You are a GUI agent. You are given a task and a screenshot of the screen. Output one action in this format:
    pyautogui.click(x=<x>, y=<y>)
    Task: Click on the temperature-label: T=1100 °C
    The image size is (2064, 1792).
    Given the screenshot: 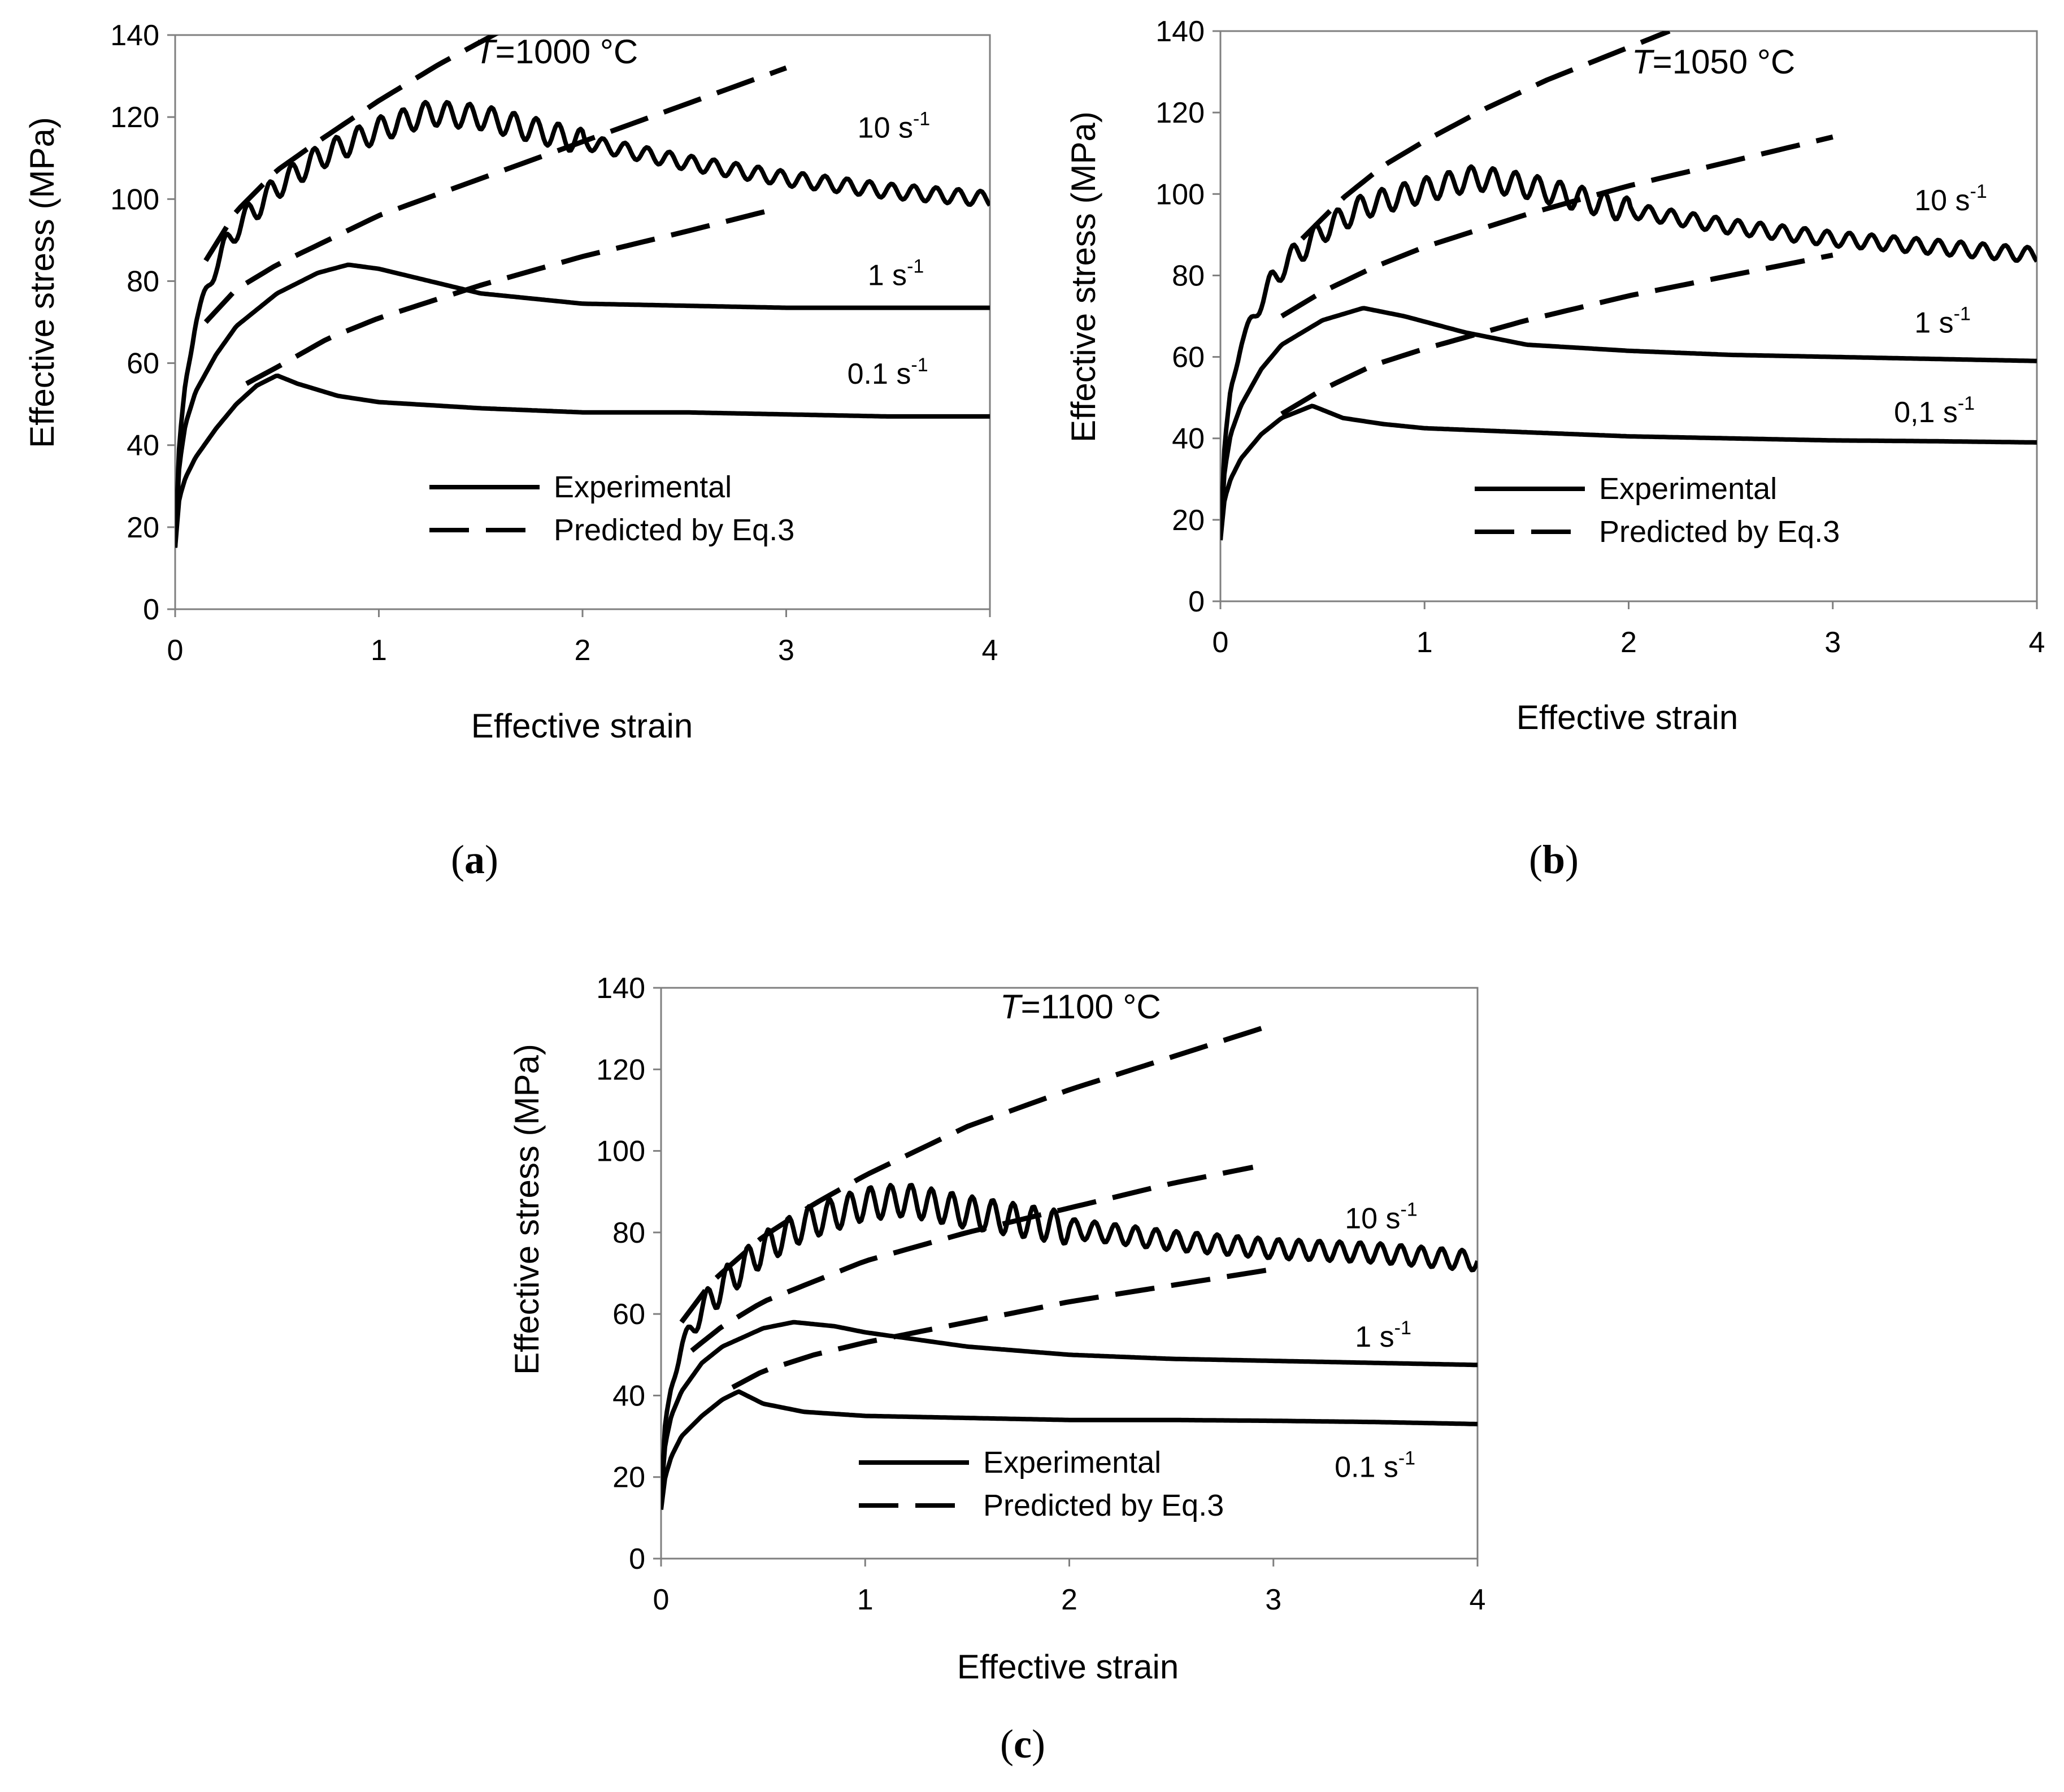 What is the action you would take?
    pyautogui.click(x=1080, y=1007)
    